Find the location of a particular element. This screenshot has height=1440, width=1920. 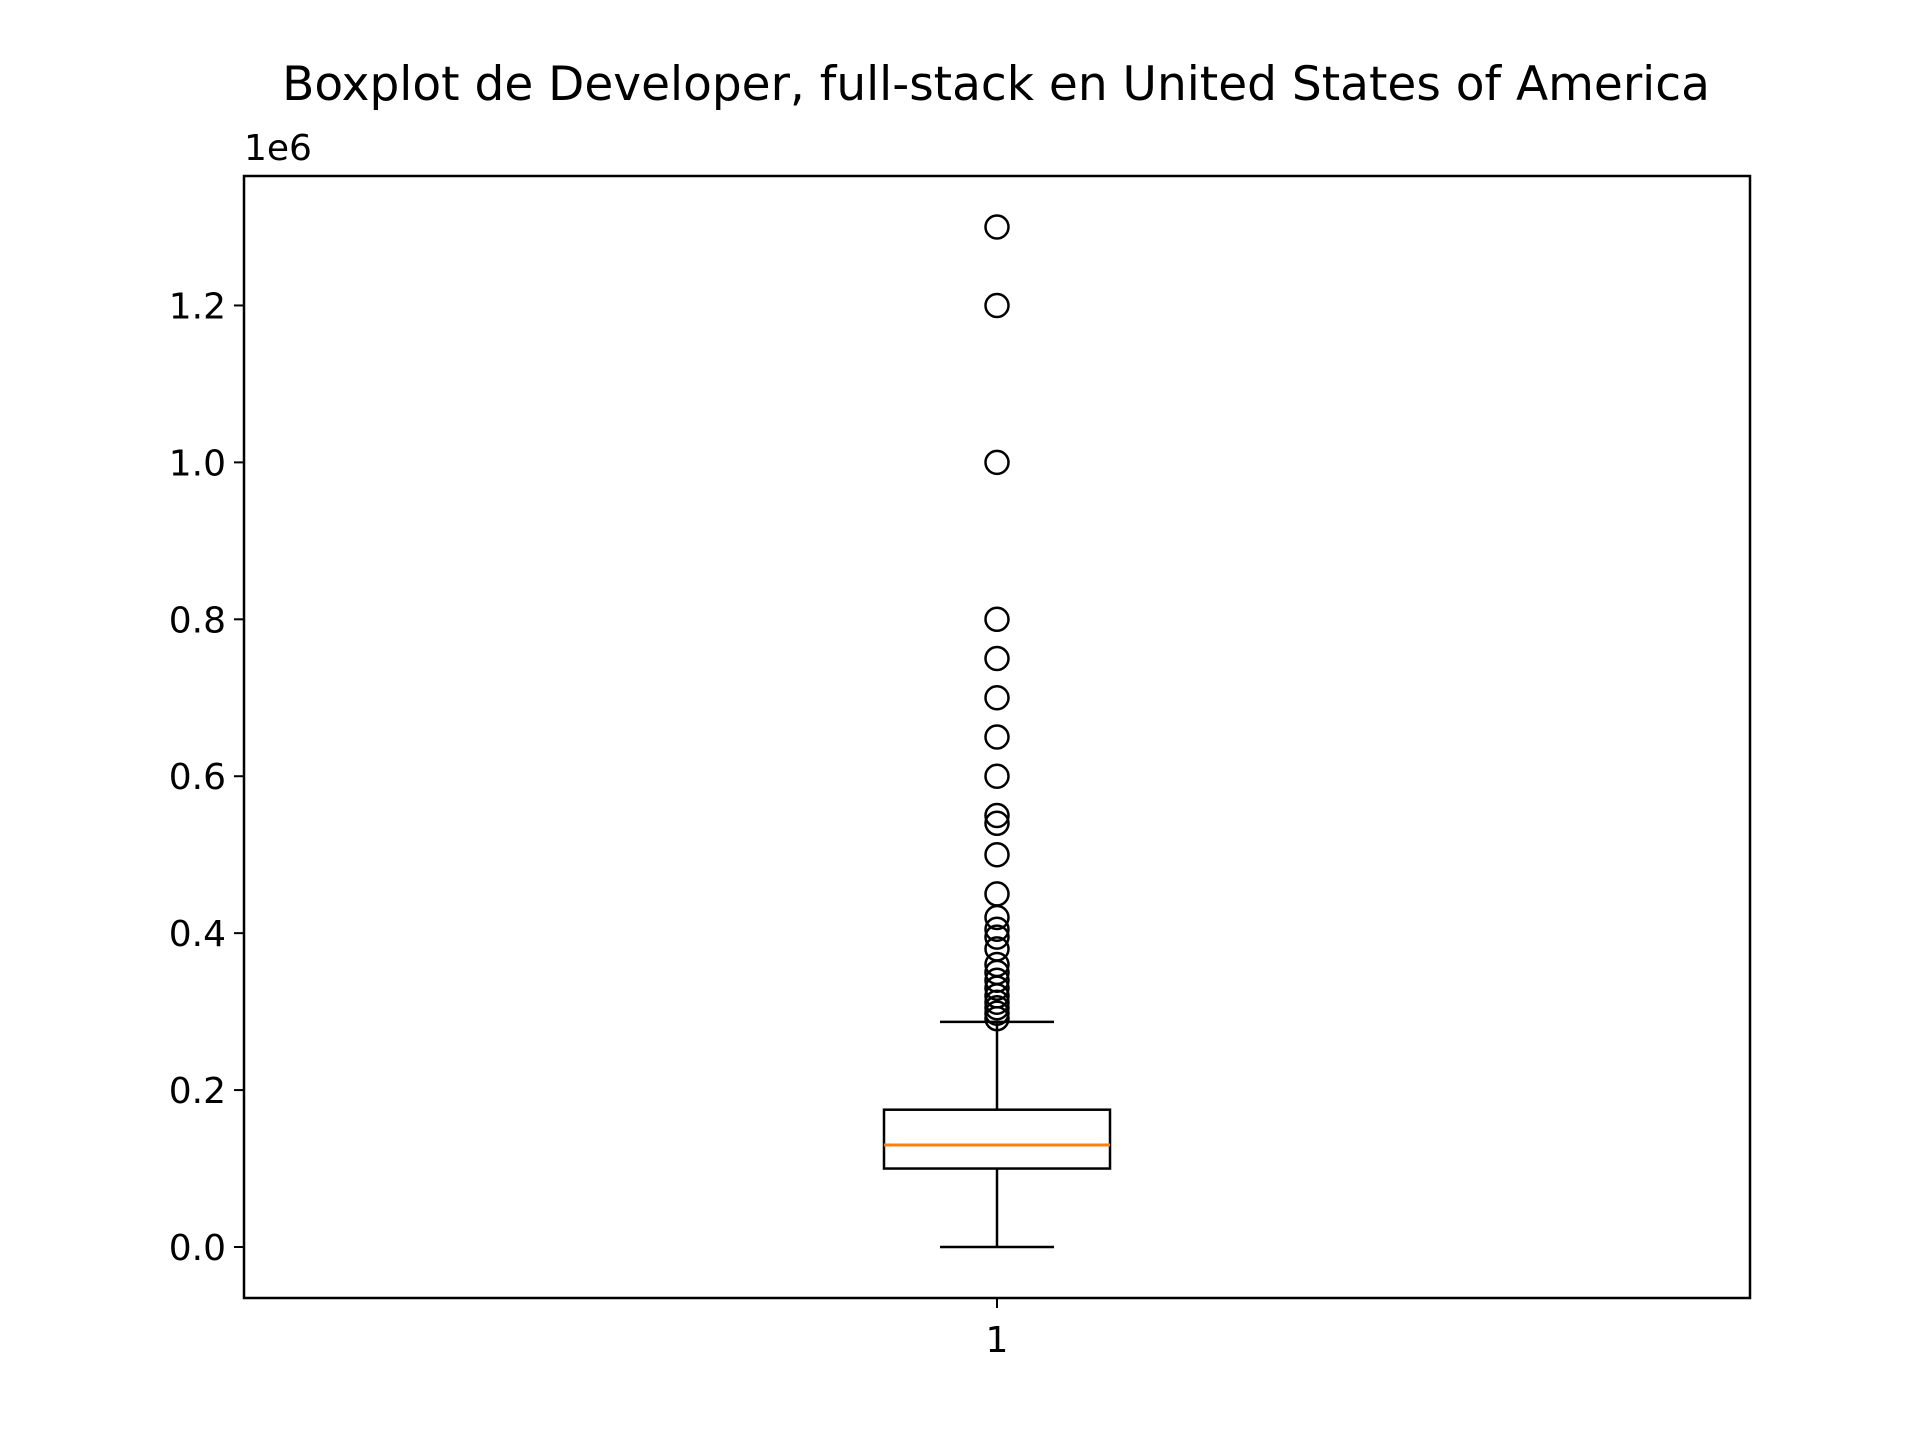

iqr-box is located at coordinates (997, 1139).